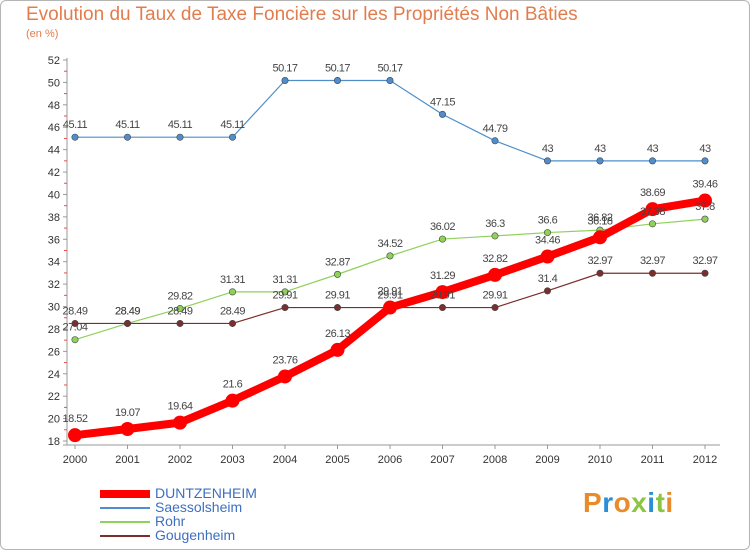 This screenshot has width=750, height=550. What do you see at coordinates (74, 419) in the screenshot?
I see `data-label: 18.52` at bounding box center [74, 419].